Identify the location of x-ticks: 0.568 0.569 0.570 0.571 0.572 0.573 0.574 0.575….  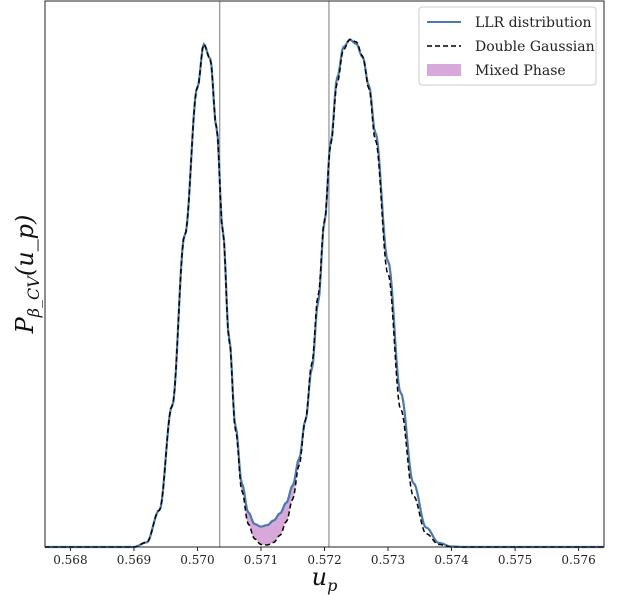
(324, 557).